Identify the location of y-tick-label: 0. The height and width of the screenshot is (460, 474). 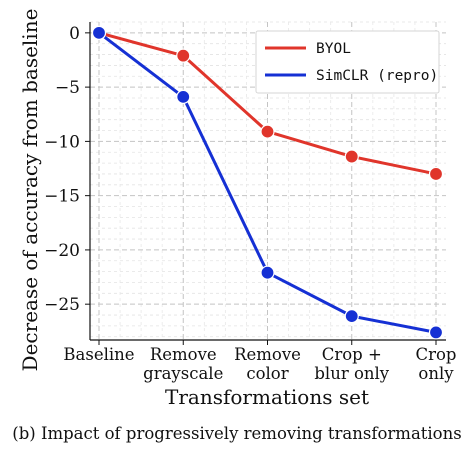
(74, 34).